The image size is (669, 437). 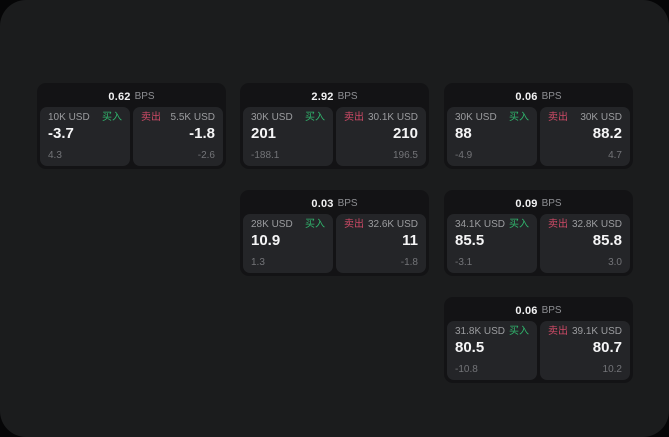 What do you see at coordinates (480, 331) in the screenshot?
I see `buy-amount: 31.8K USD` at bounding box center [480, 331].